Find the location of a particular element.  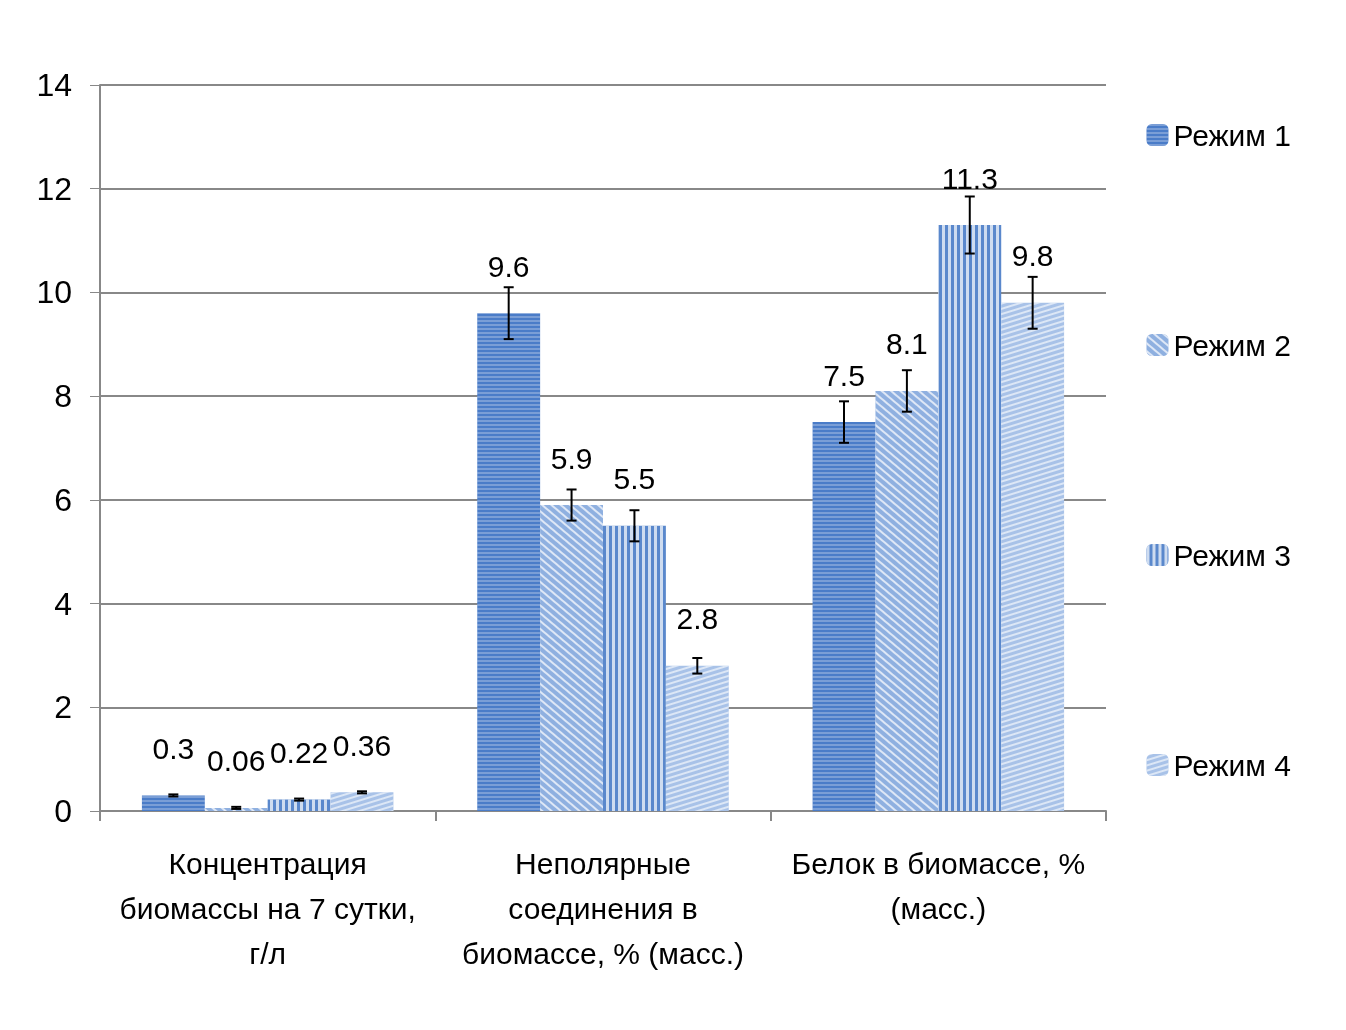

y-tick-label: 0 is located at coordinates (63, 811).